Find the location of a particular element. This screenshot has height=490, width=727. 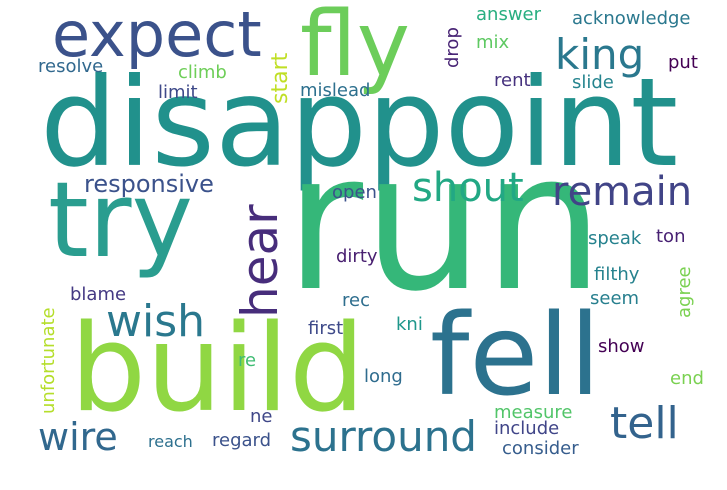

word-agree: agree is located at coordinates (684, 292).